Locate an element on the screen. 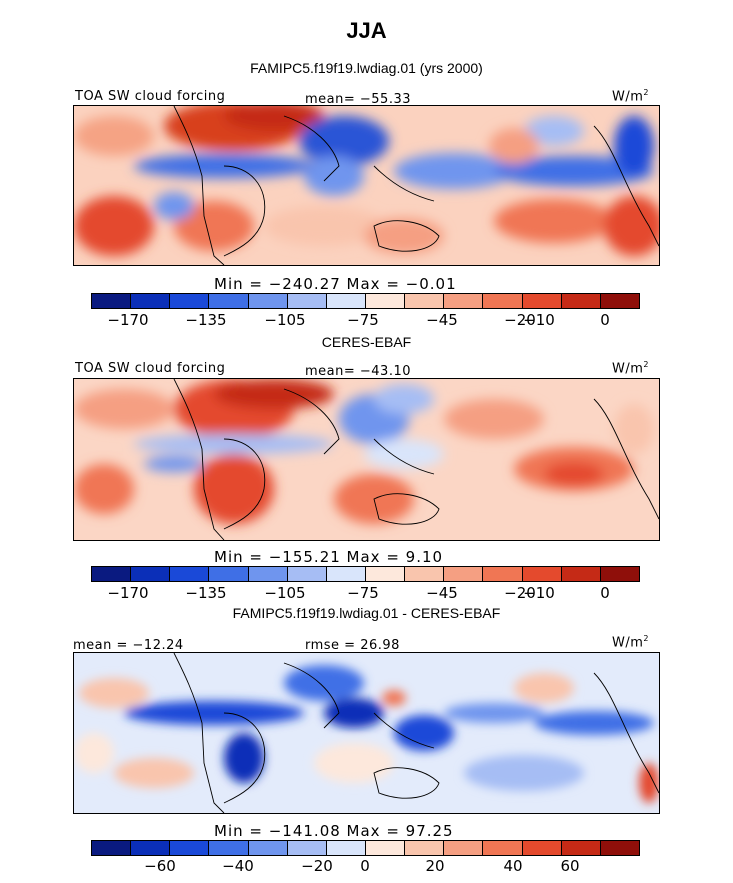 This screenshot has height=883, width=733. panel3-colorbar is located at coordinates (365, 848).